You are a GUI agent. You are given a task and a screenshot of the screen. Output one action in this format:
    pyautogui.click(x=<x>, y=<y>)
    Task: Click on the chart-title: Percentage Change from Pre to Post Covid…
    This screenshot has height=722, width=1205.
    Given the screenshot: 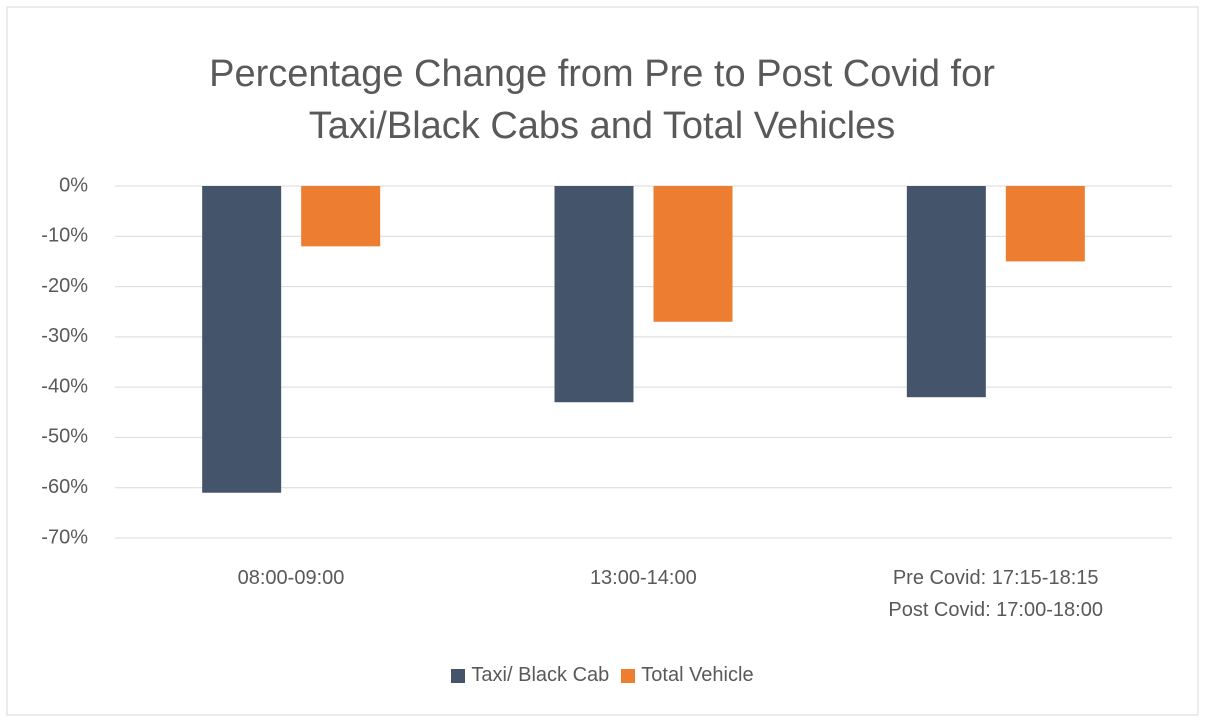 What is the action you would take?
    pyautogui.click(x=602, y=100)
    